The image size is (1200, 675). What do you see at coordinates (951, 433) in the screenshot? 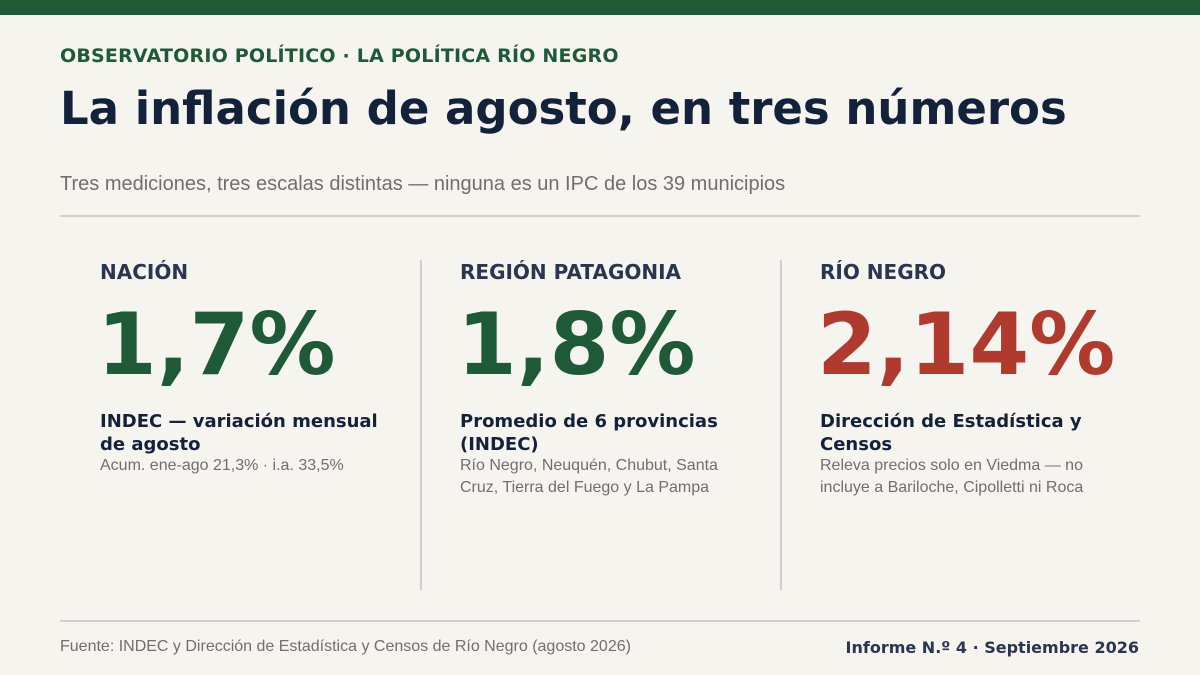
I see `metric-description: Dirección de Estadística y Censos` at bounding box center [951, 433].